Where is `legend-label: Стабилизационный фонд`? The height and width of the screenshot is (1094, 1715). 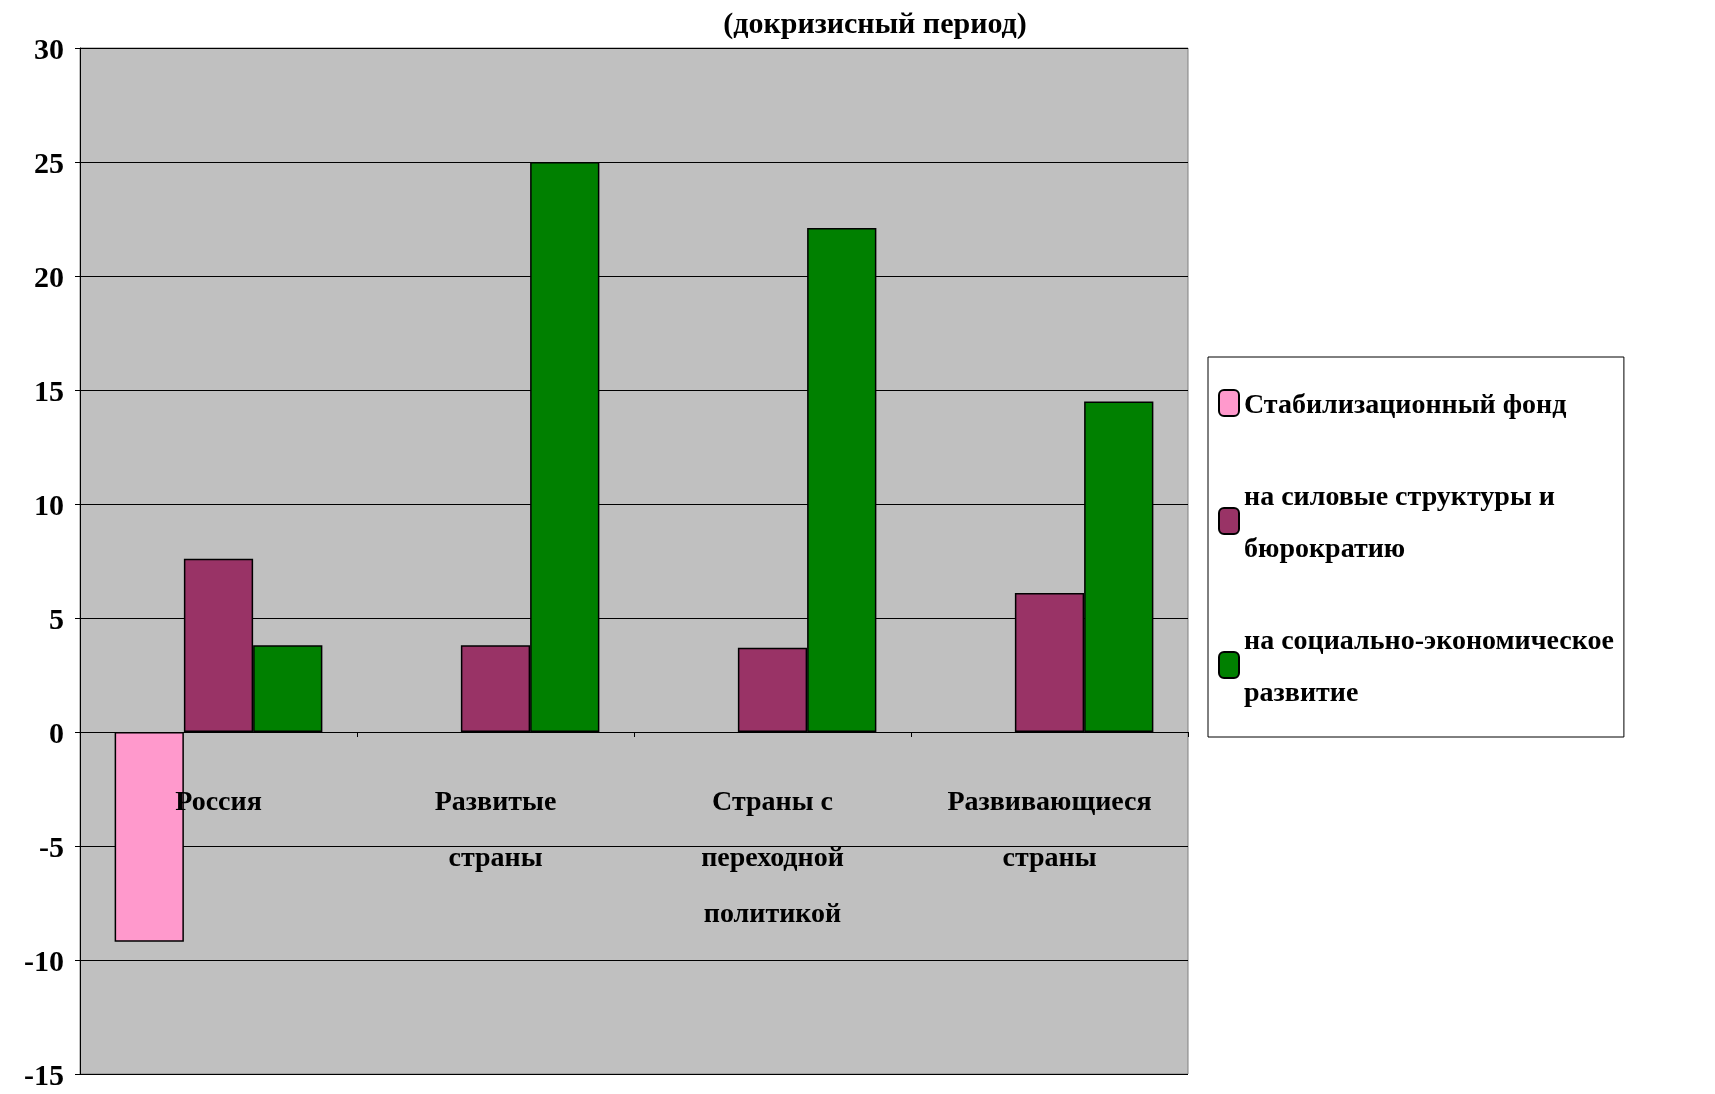 legend-label: Стабилизационный фонд is located at coordinates (1405, 403).